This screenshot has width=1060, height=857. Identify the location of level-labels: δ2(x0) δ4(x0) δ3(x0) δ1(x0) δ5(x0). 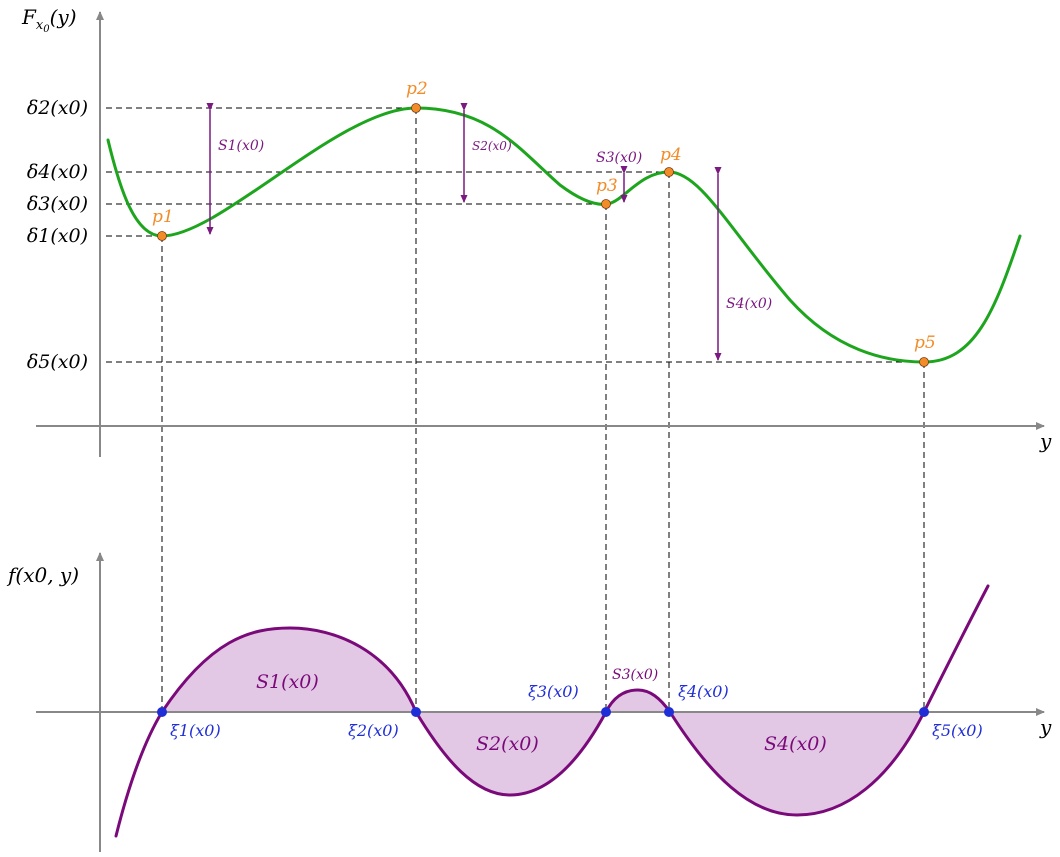
(57, 235).